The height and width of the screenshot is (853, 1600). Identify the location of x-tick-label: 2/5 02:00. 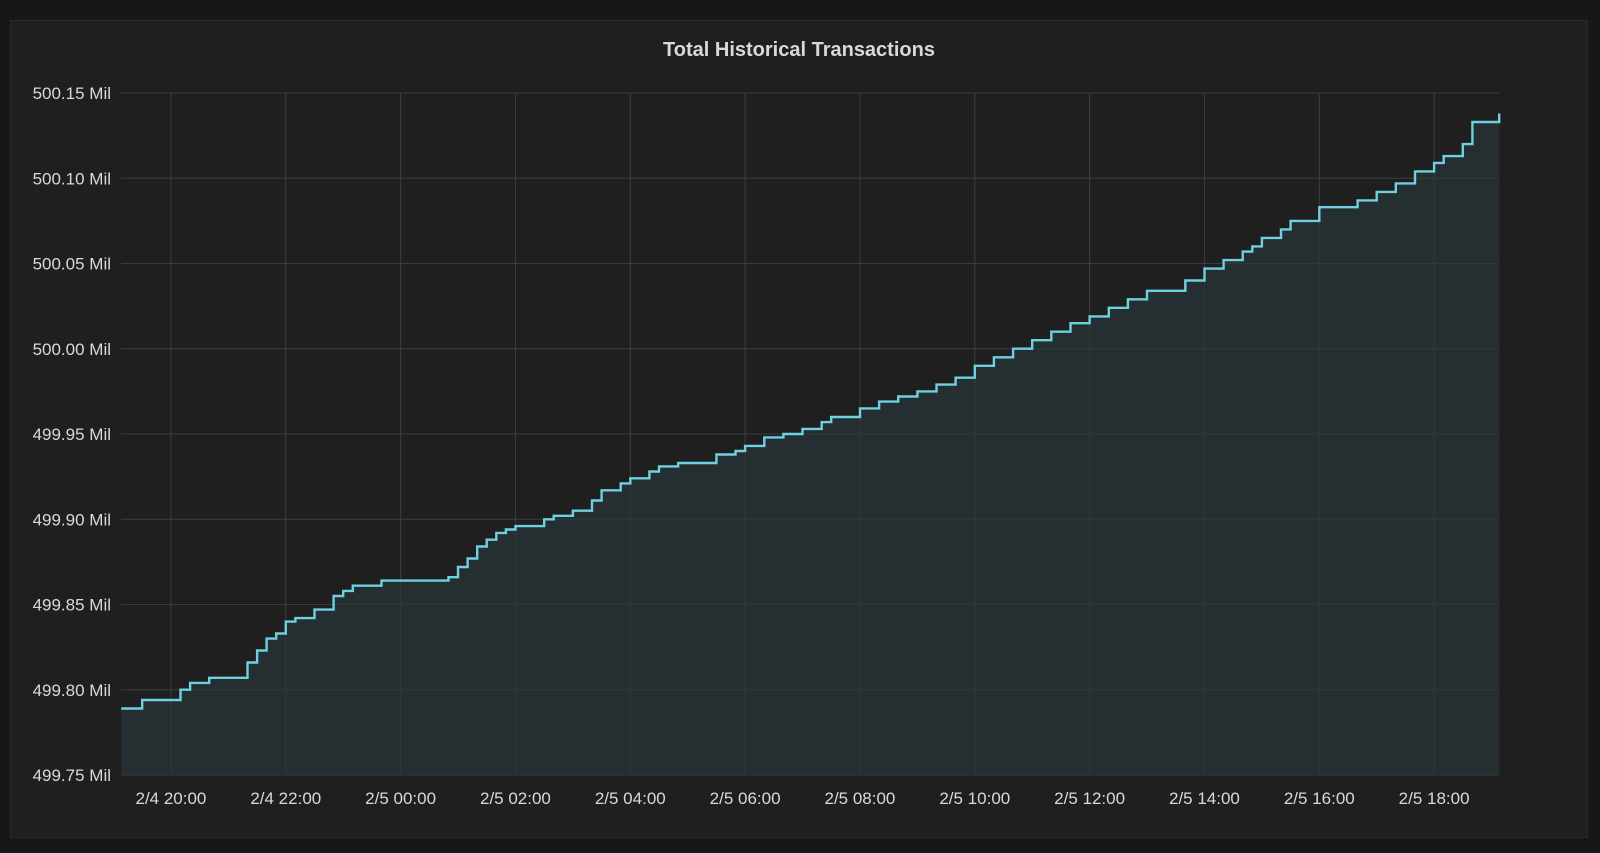
(515, 798).